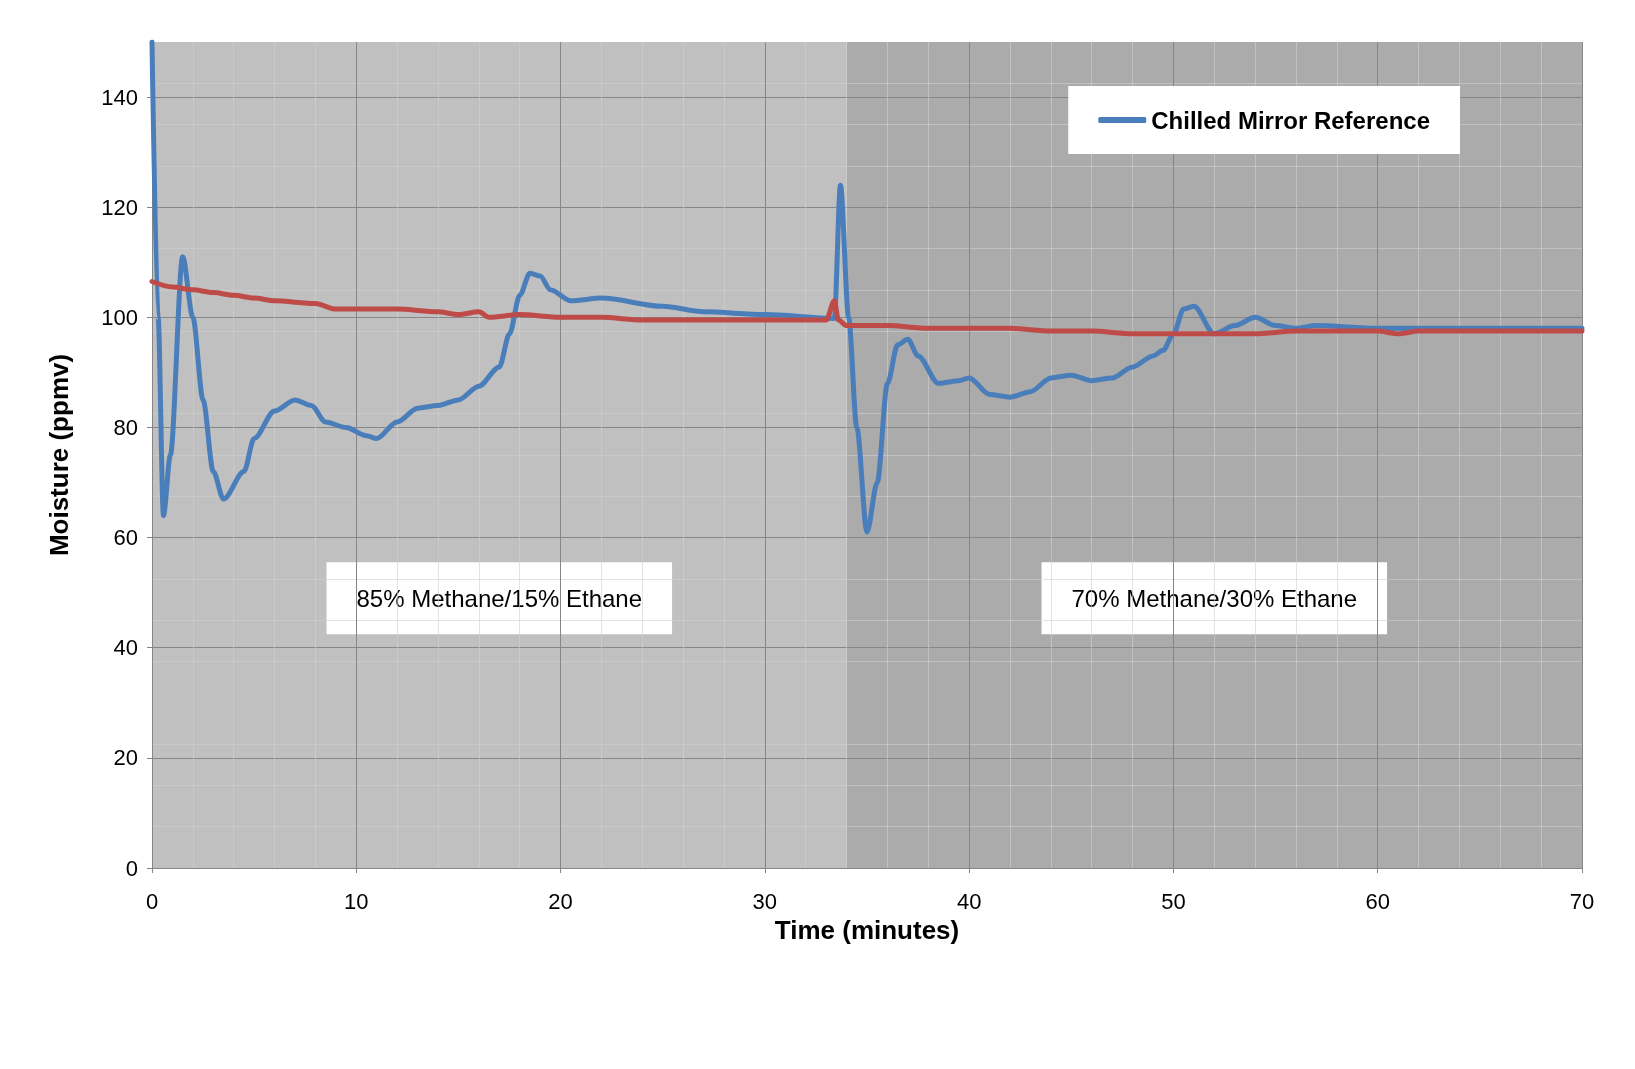  I want to click on y-tick-label: 140, so click(119, 97).